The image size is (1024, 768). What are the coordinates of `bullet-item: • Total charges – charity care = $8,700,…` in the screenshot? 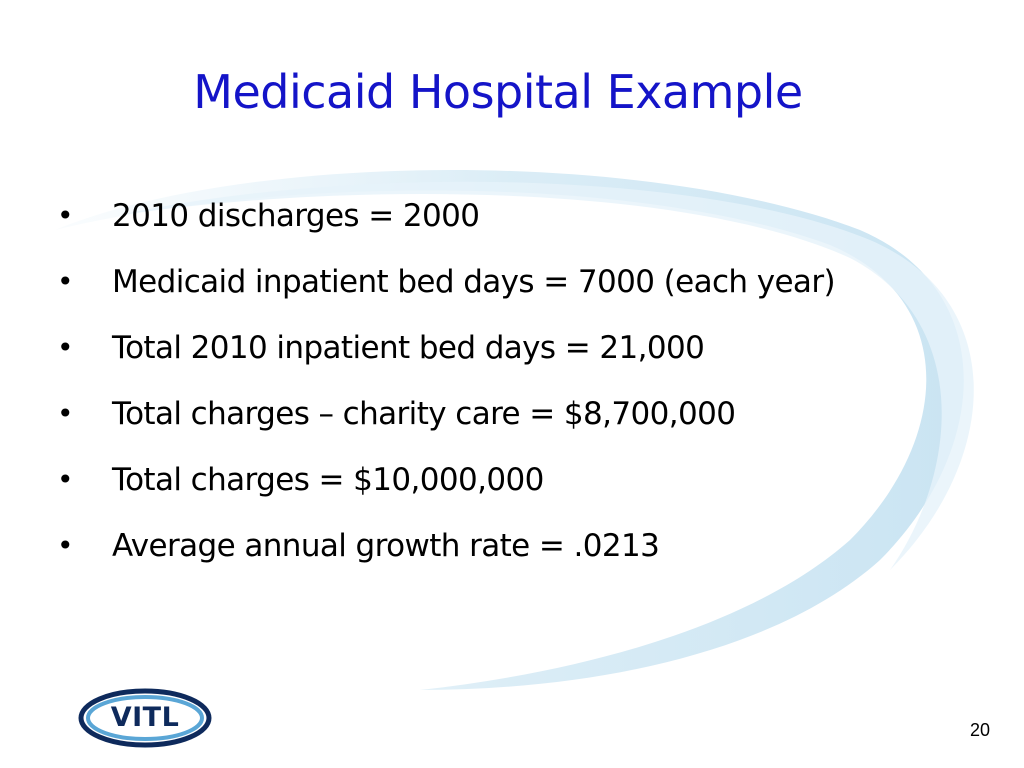 It's located at (512, 414).